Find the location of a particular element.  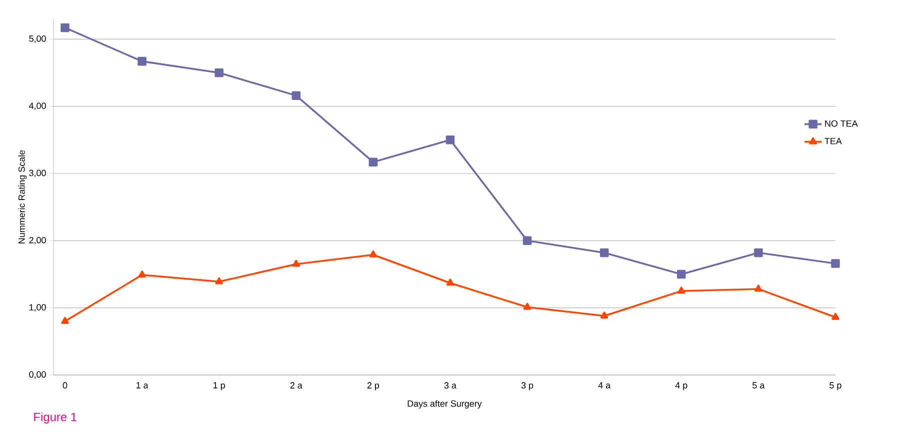

y-tick-label: 3,00 is located at coordinates (37, 174).